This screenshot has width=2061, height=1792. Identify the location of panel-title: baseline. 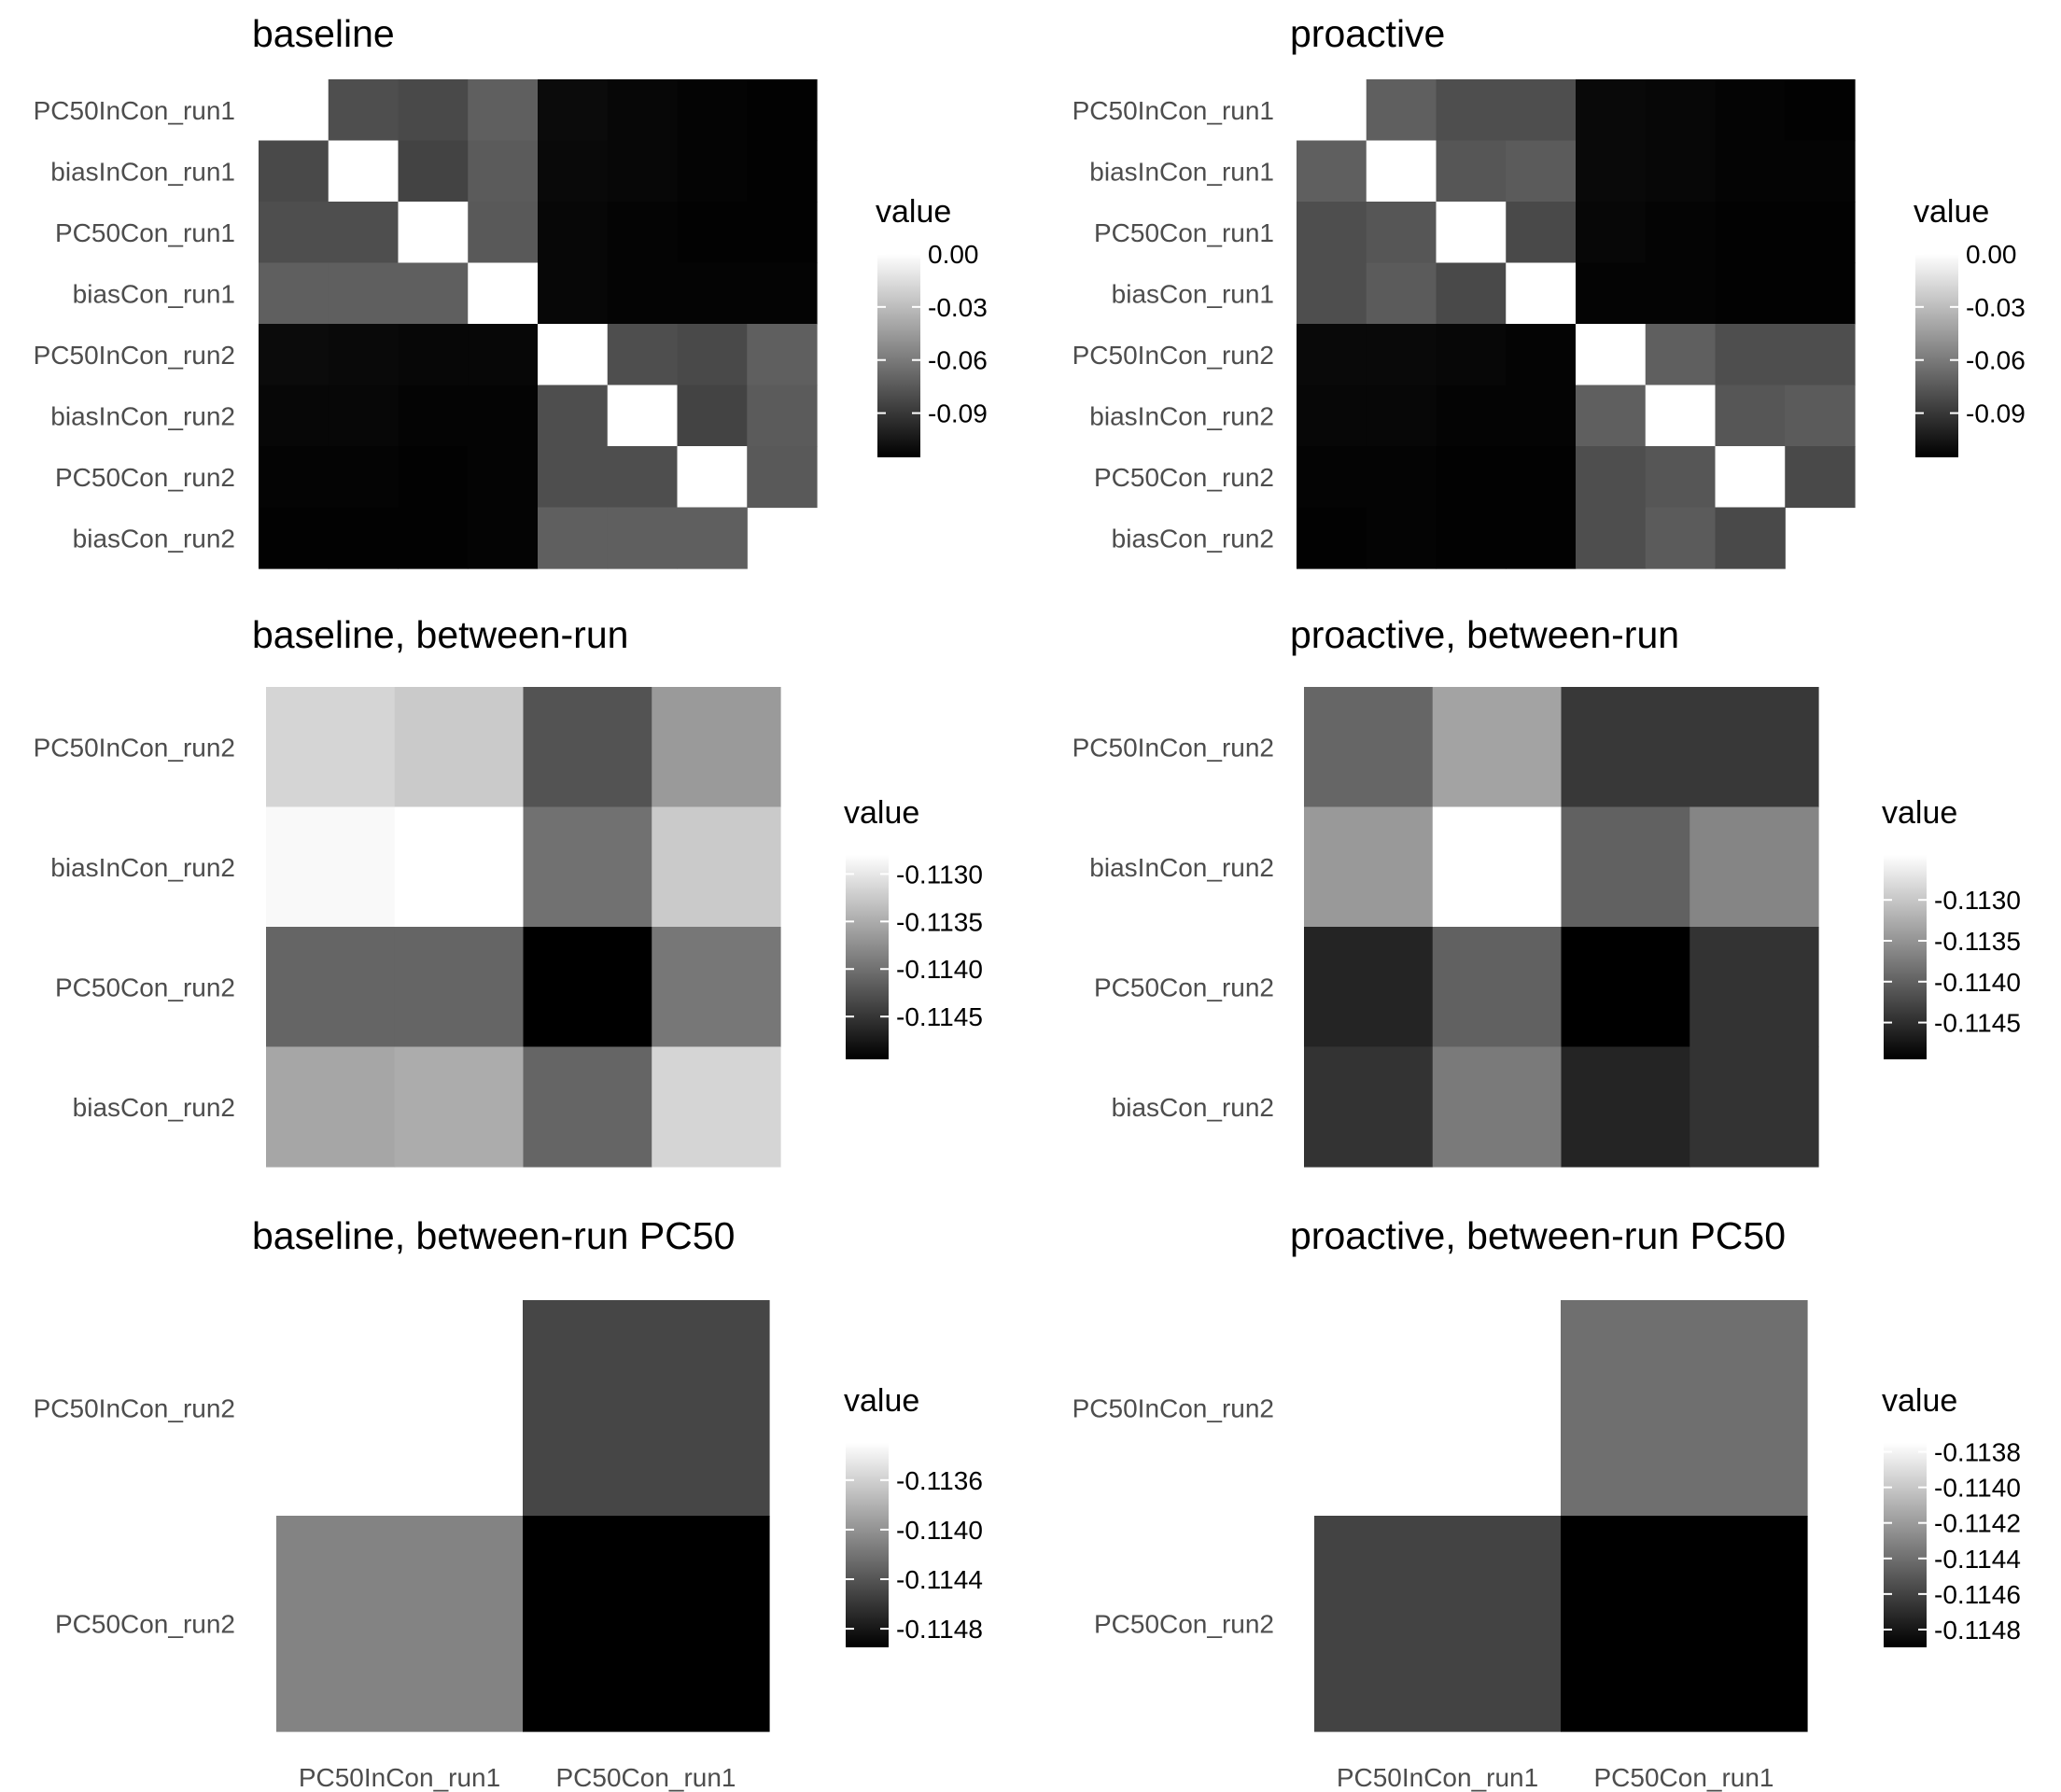
(323, 33).